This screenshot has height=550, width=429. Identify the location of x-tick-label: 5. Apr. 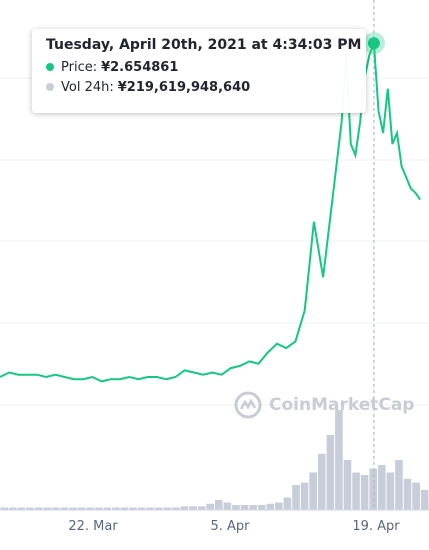
(230, 526).